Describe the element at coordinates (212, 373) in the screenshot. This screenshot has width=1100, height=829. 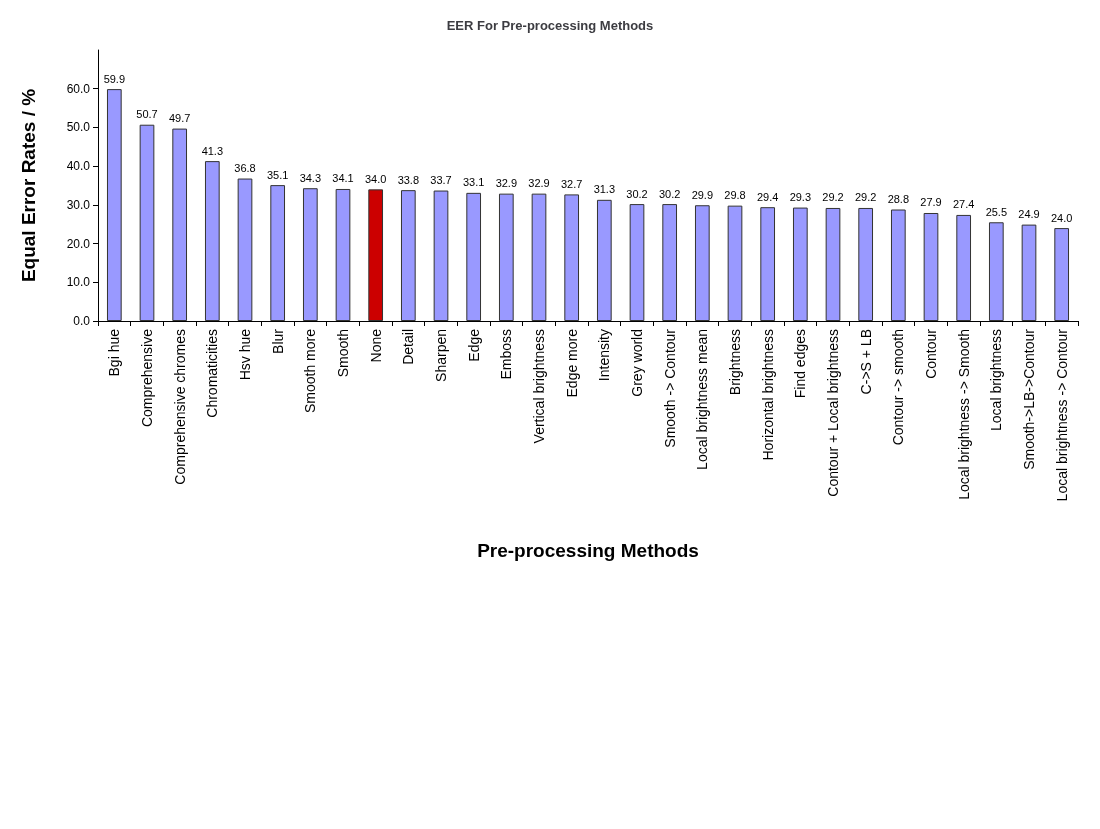
I see `x-tick-label: Chromaticities` at that location.